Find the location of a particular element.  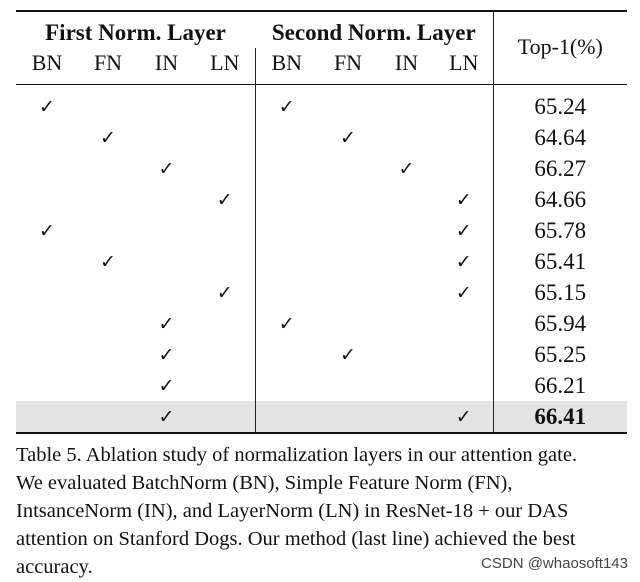

sub-header-bn-2: BN is located at coordinates (286, 66).